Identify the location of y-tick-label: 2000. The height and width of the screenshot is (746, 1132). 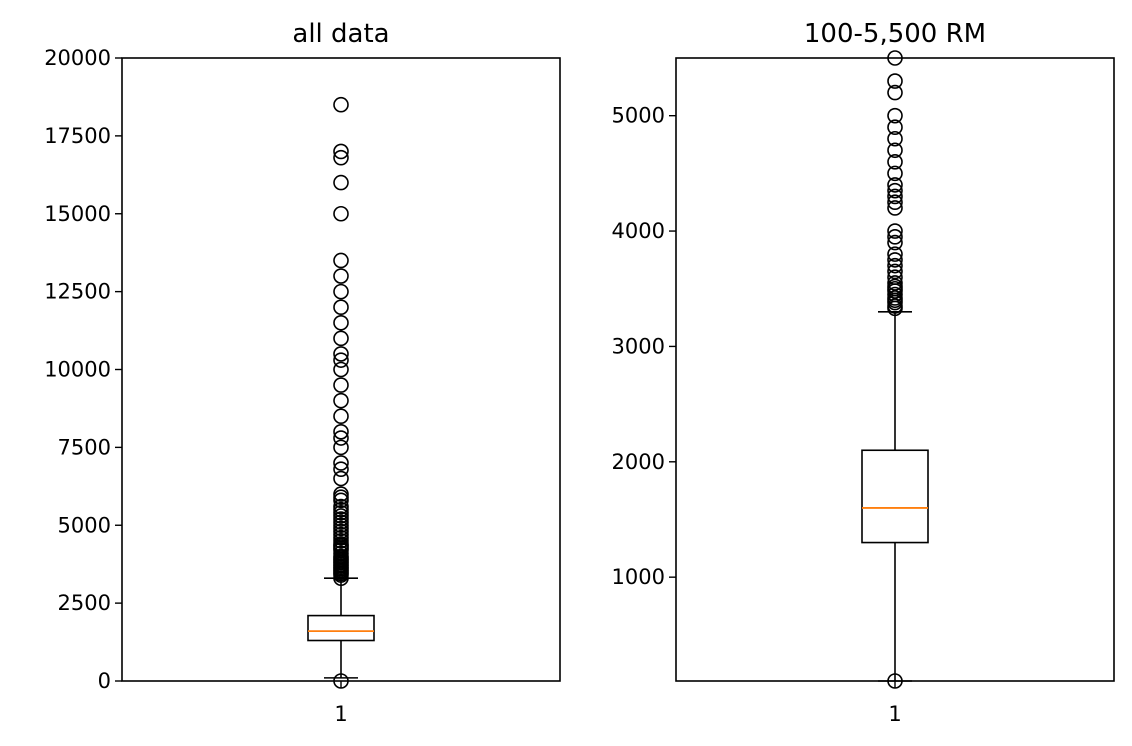
(638, 462).